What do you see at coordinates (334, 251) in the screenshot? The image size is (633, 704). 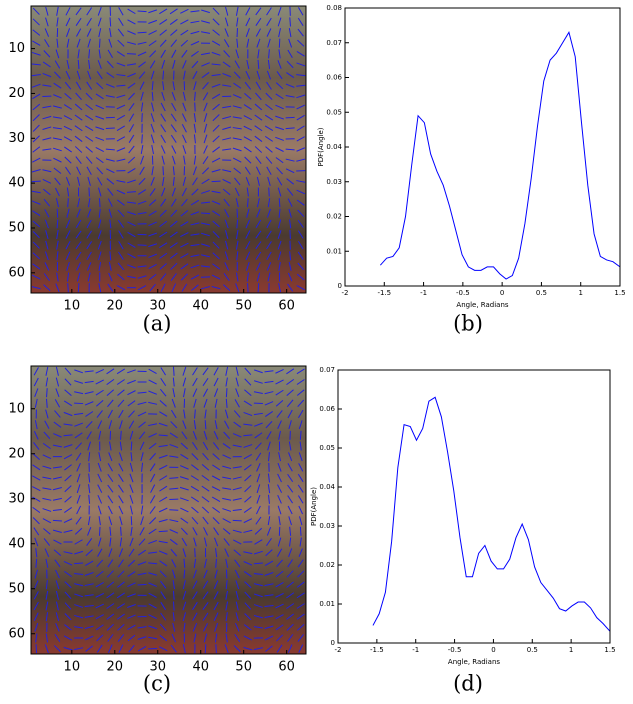 I see `y-tick-label: 0.01` at bounding box center [334, 251].